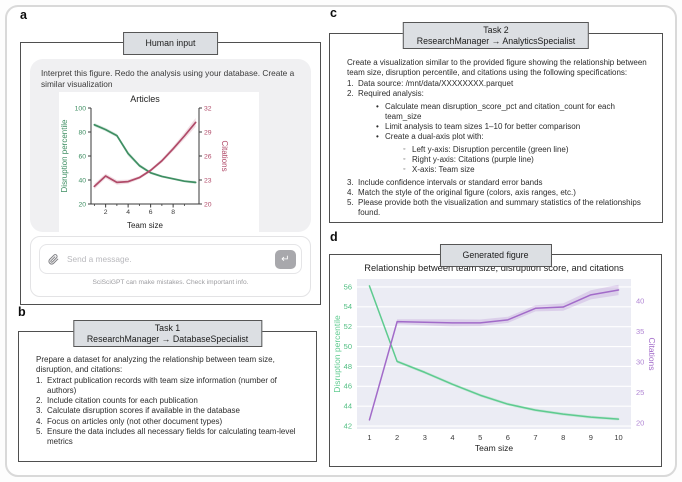 This screenshot has height=482, width=682. What do you see at coordinates (348, 326) in the screenshot?
I see `svg-text: 52` at bounding box center [348, 326].